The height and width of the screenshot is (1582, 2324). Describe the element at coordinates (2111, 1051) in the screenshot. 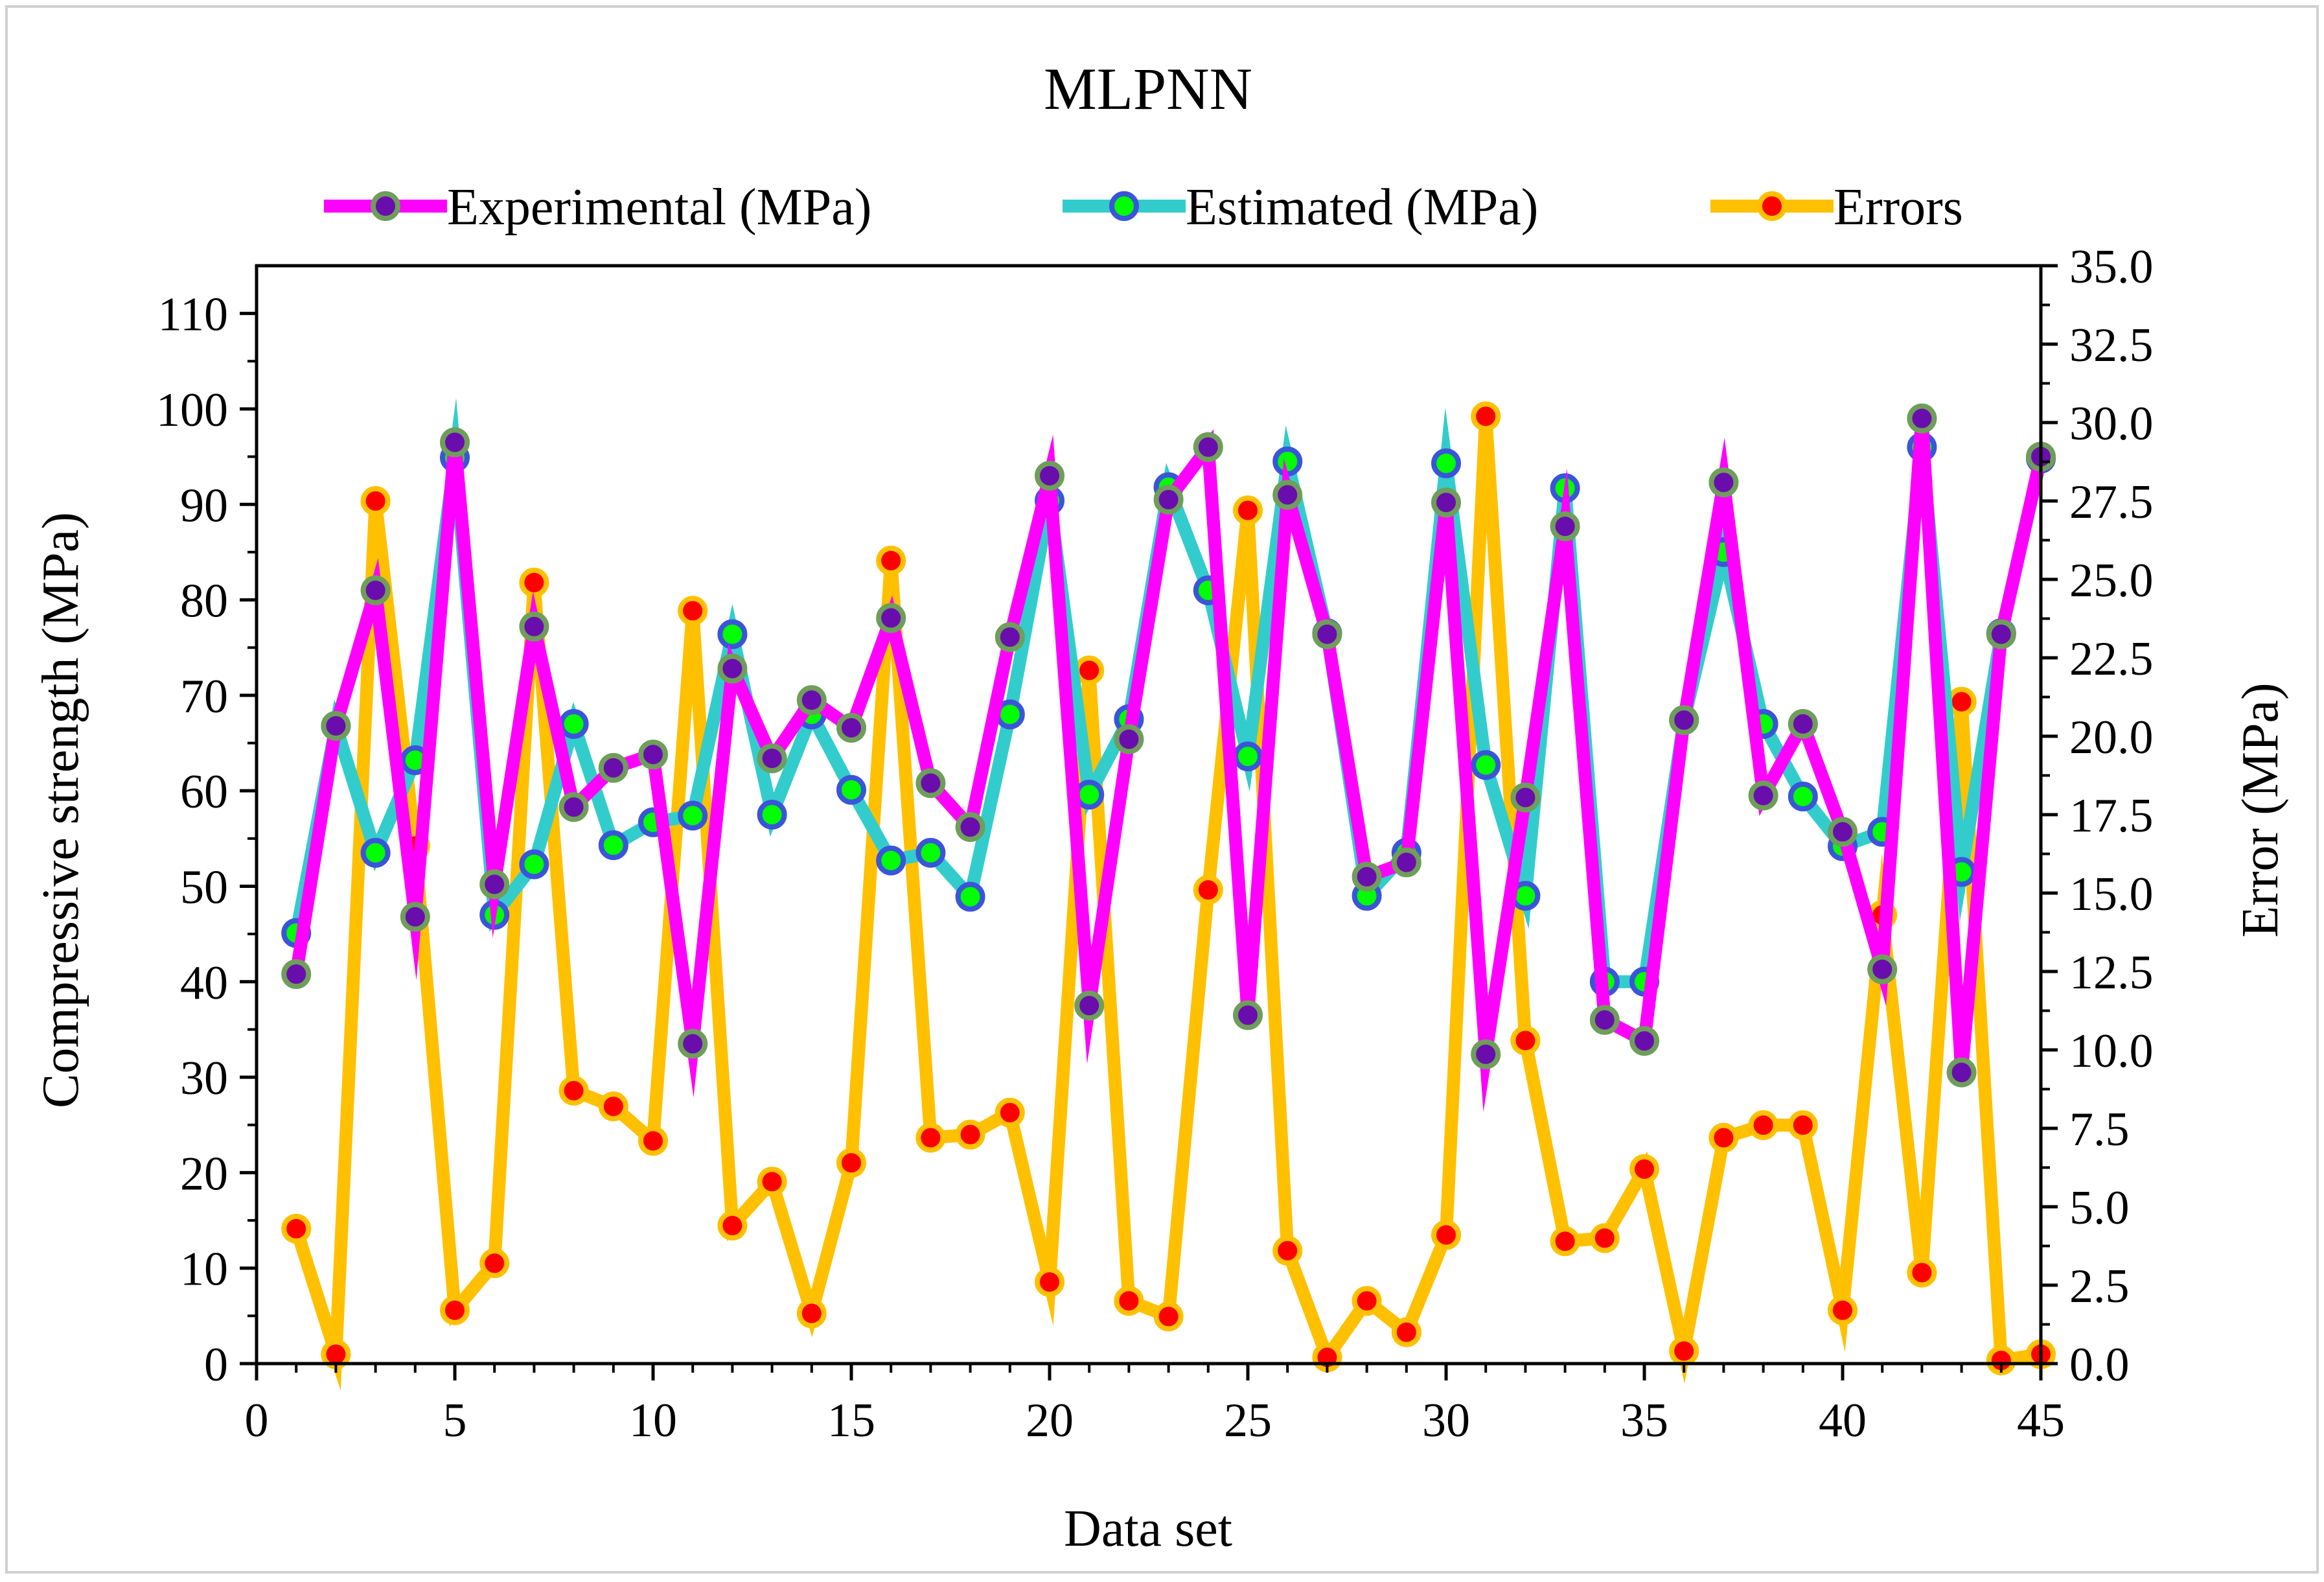

I see `y-right-tick-label: 10.0` at that location.